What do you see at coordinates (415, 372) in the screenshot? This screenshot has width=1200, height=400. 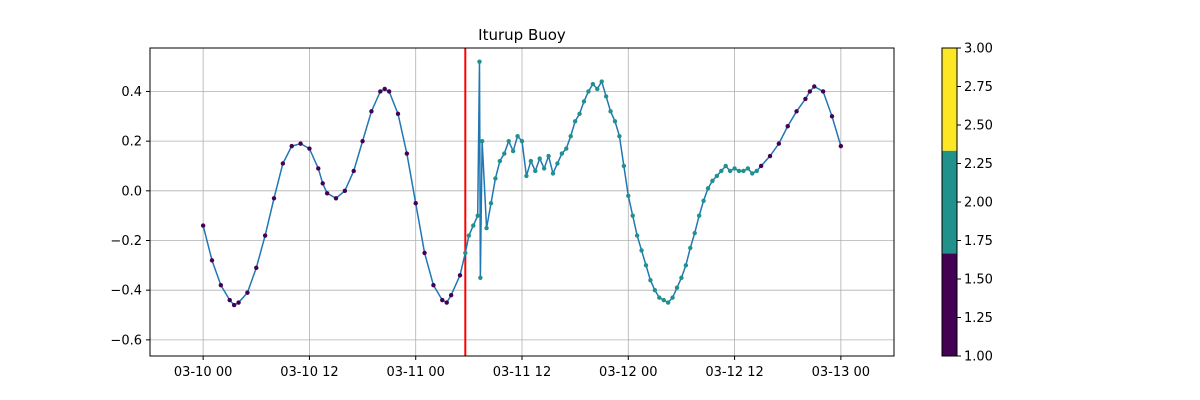 I see `x-tick-label: 03-11 00` at bounding box center [415, 372].